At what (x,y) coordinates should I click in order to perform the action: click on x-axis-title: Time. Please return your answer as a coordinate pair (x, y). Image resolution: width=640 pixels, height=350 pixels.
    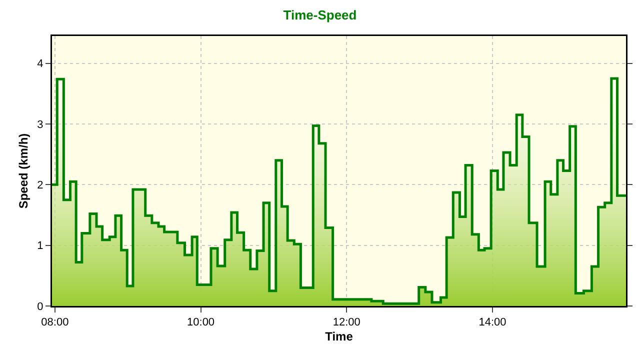
    Looking at the image, I should click on (339, 336).